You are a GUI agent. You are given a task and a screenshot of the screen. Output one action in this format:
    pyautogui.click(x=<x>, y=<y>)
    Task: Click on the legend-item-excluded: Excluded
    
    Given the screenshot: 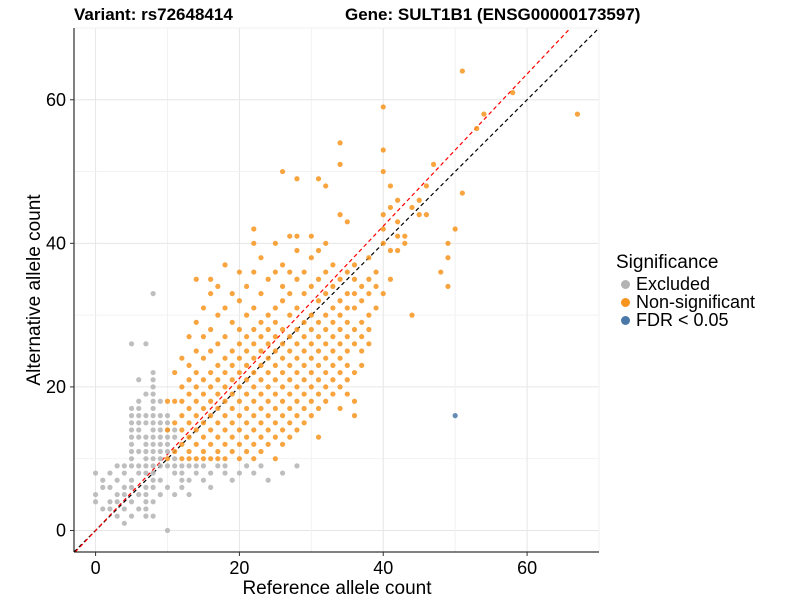 What is the action you would take?
    pyautogui.click(x=685, y=283)
    